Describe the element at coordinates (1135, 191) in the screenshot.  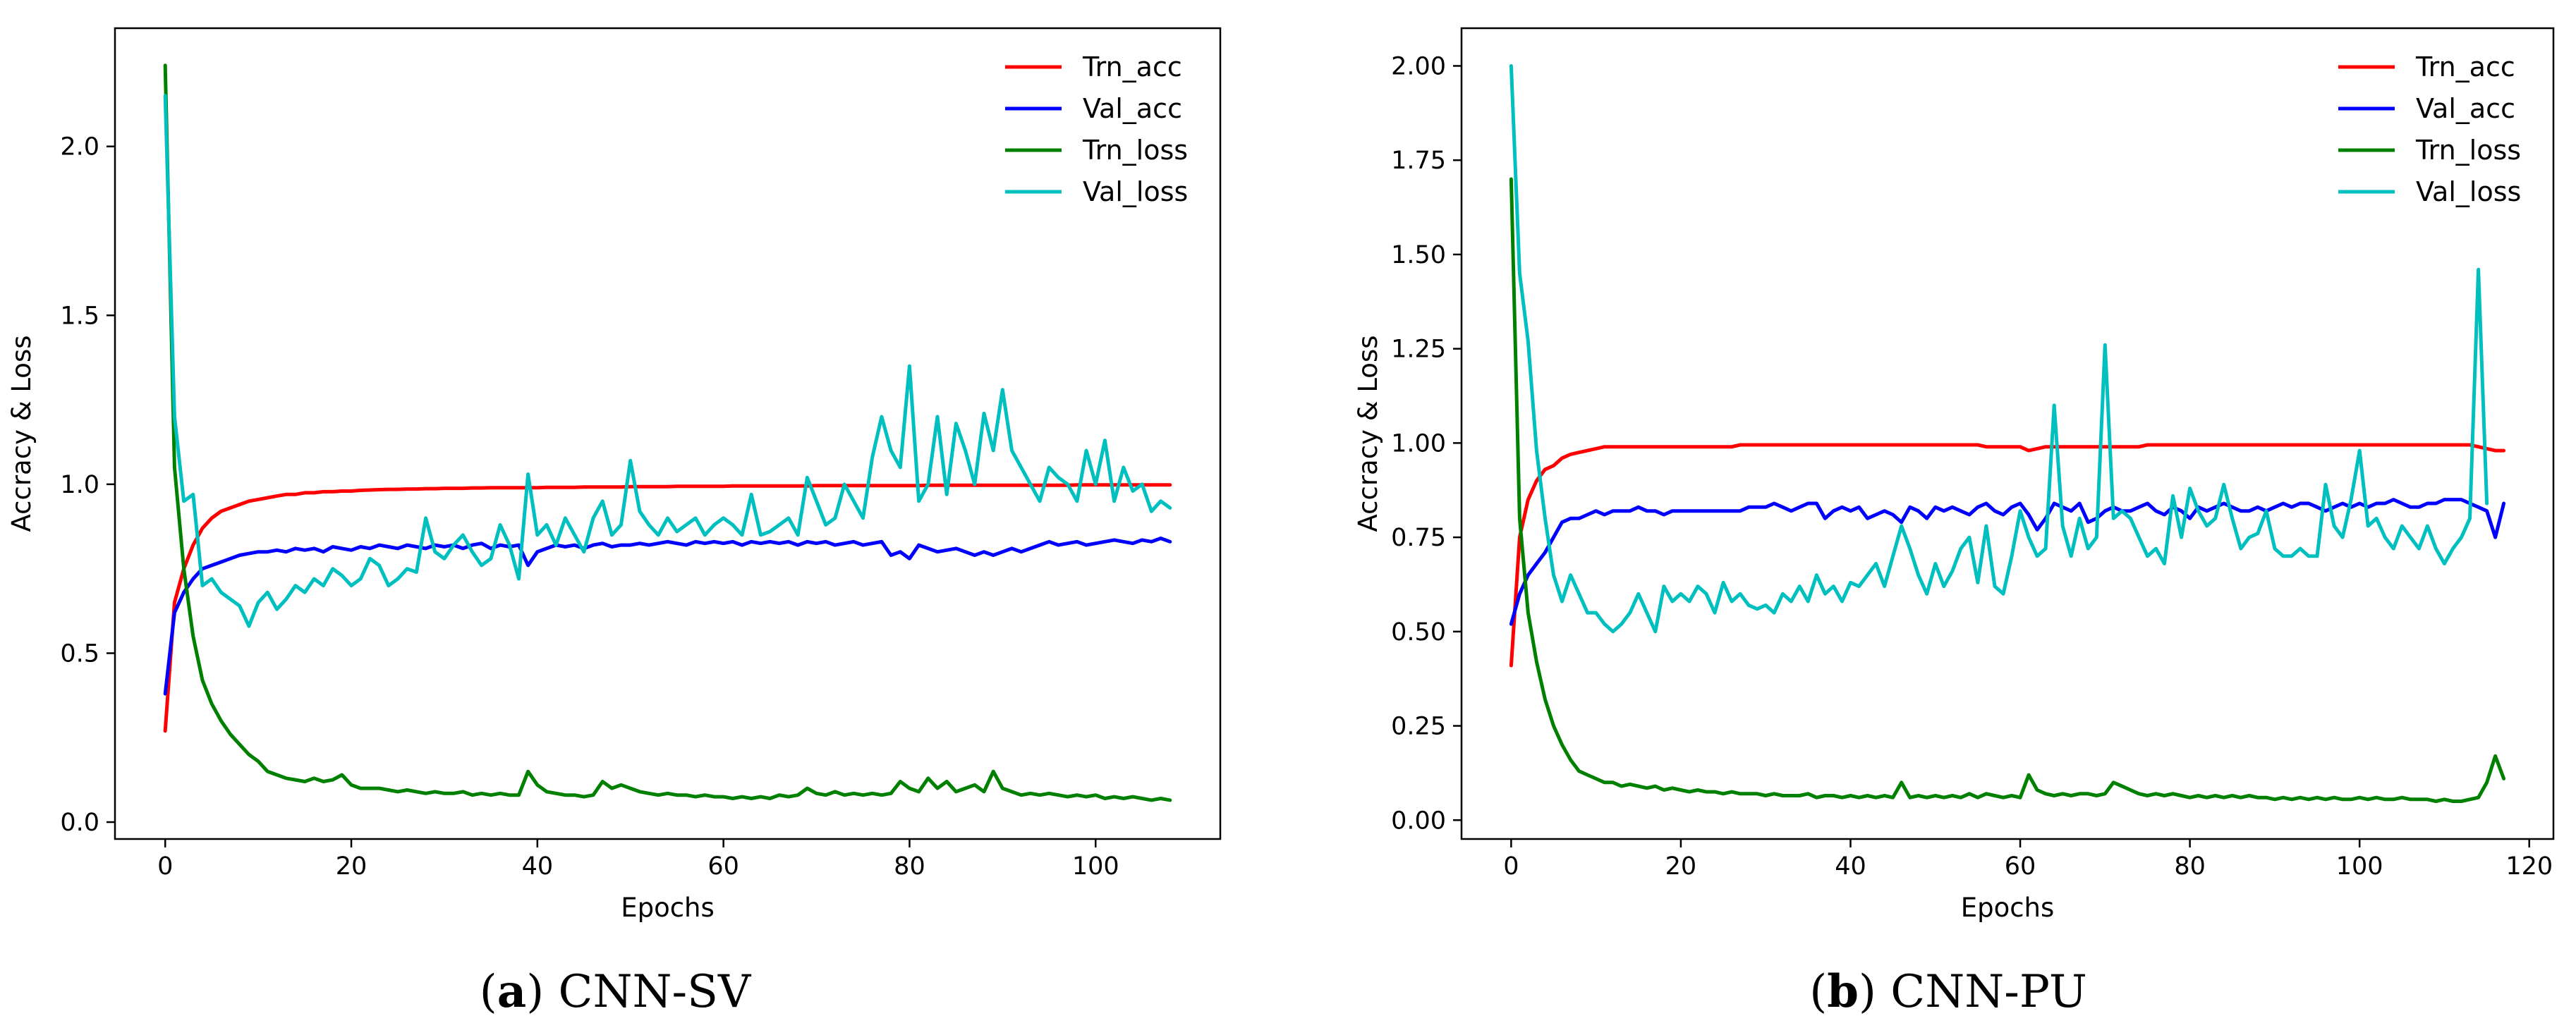
I see `p1-legend-label-val-loss: Val_loss` at that location.